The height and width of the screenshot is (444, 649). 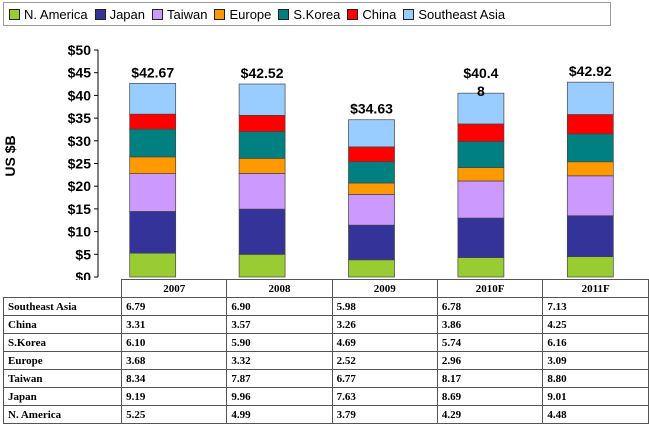 I want to click on table-cell: 6.10, so click(x=174, y=342).